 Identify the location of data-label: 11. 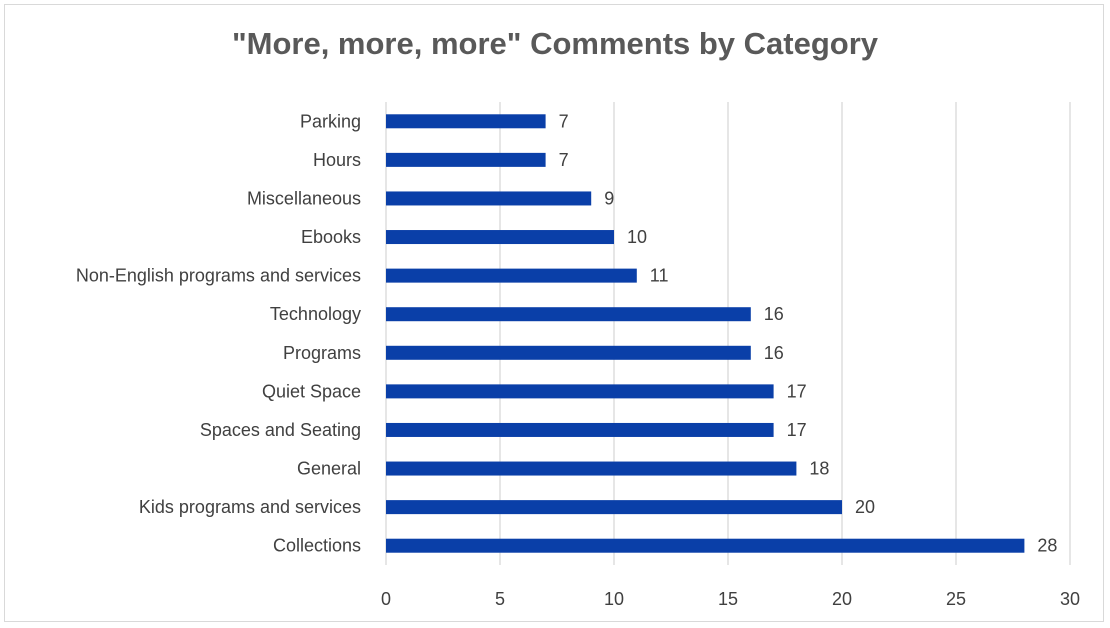
(659, 276).